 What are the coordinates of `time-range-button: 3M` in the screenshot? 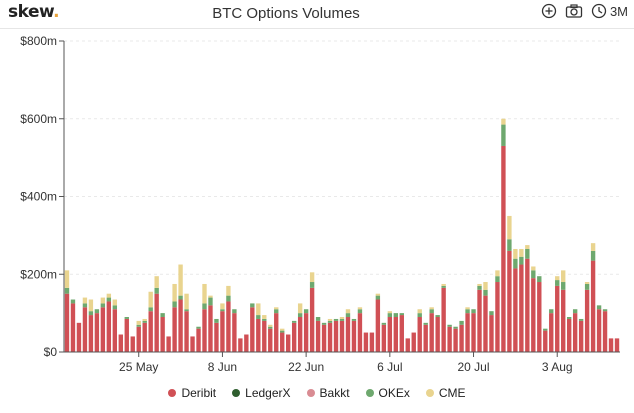 It's located at (609, 11).